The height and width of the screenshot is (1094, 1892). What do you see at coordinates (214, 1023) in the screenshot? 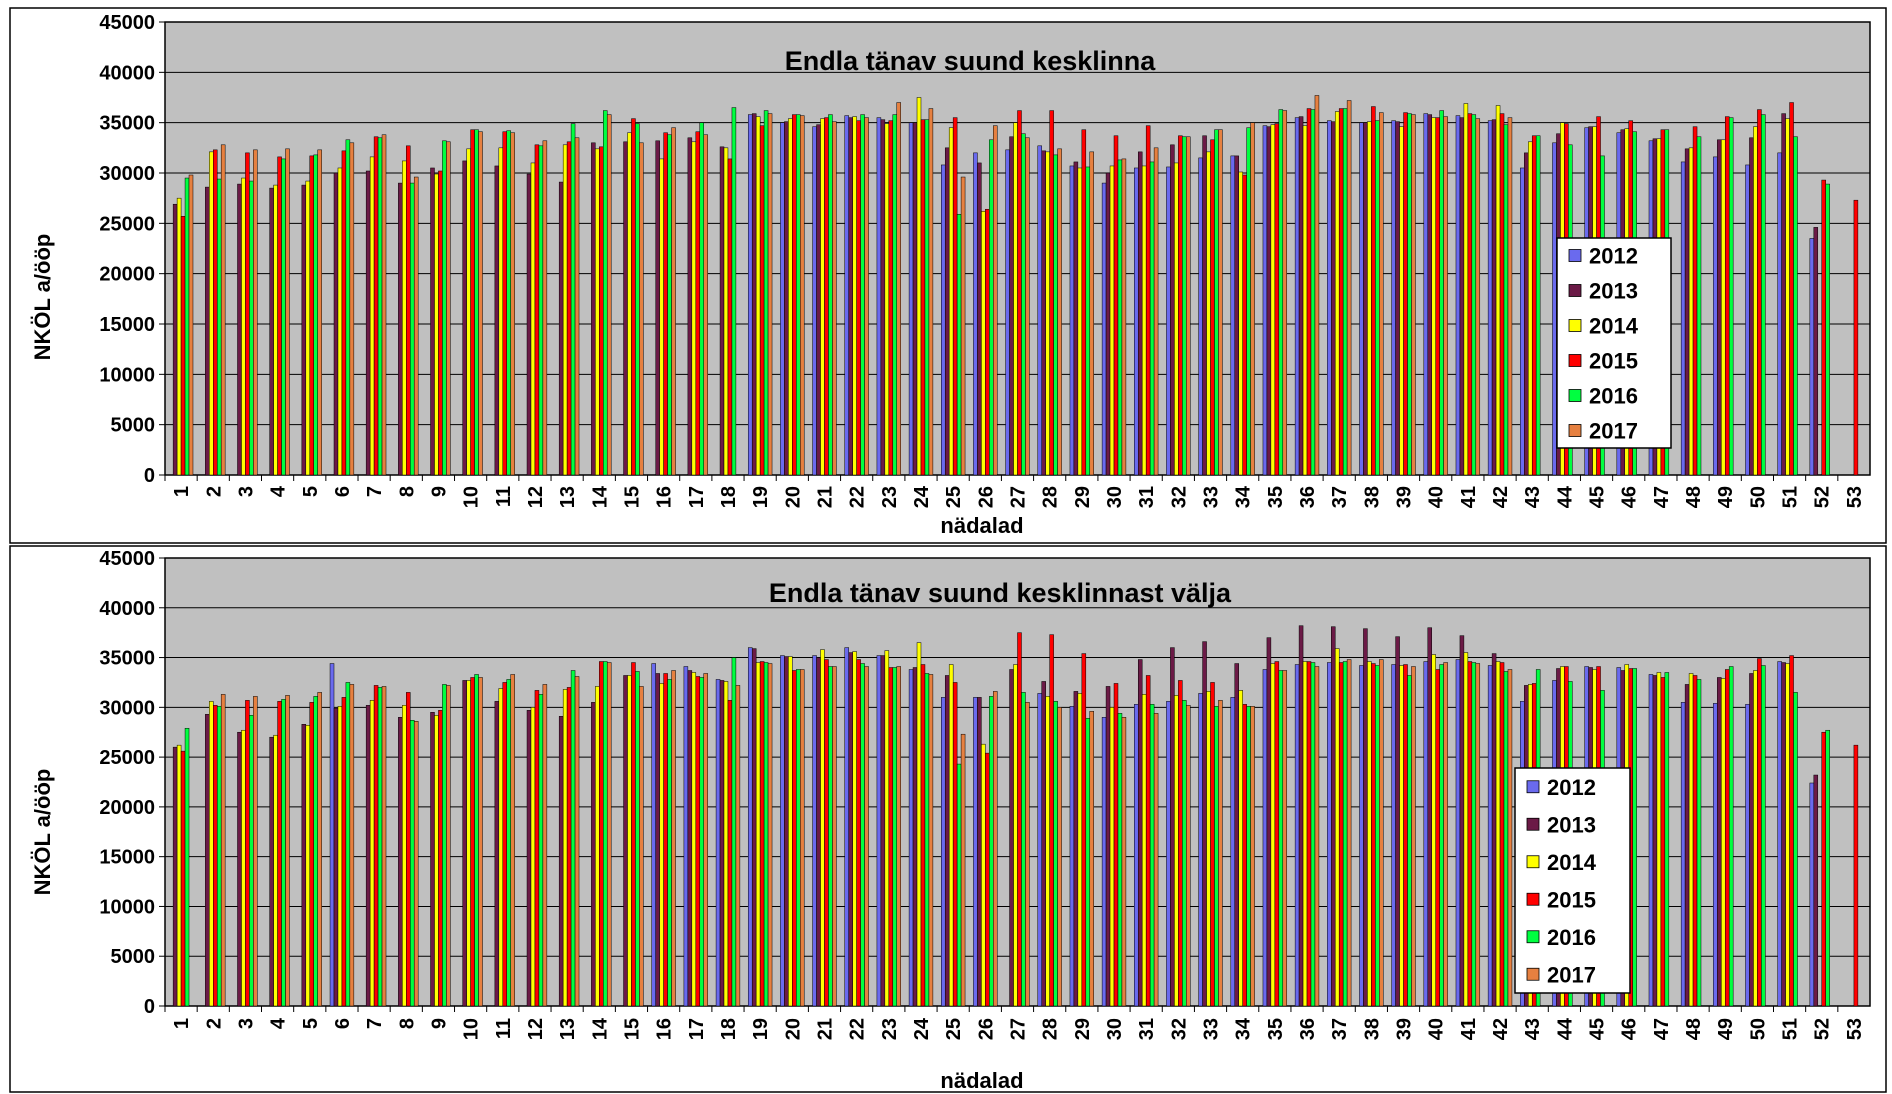
I see `x-tick-label: 2` at bounding box center [214, 1023].